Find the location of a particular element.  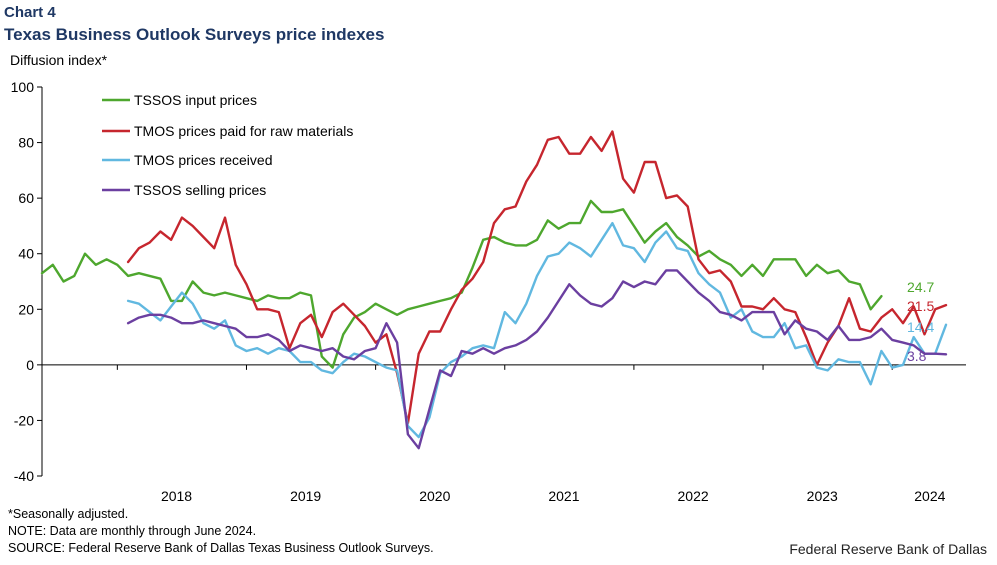

end-value-label: 21.5 is located at coordinates (920, 306).